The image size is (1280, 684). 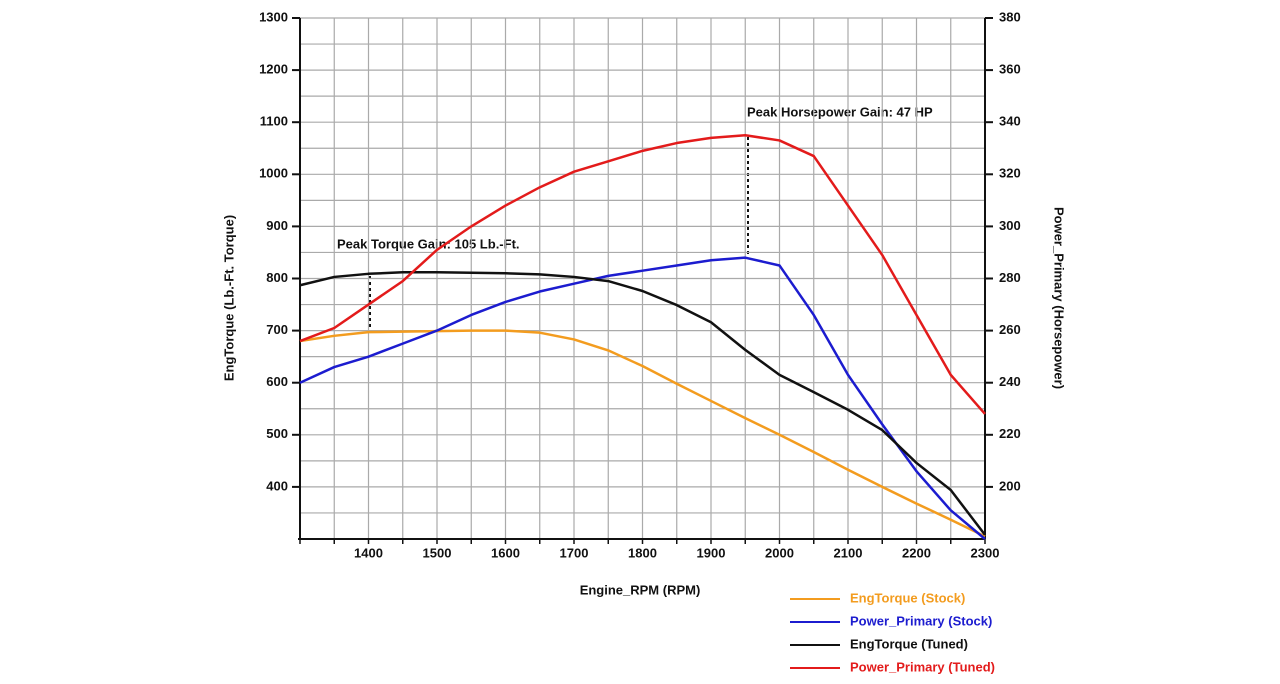 What do you see at coordinates (840, 111) in the screenshot?
I see `annotation: Peak Horsepower Gain: 47 HP` at bounding box center [840, 111].